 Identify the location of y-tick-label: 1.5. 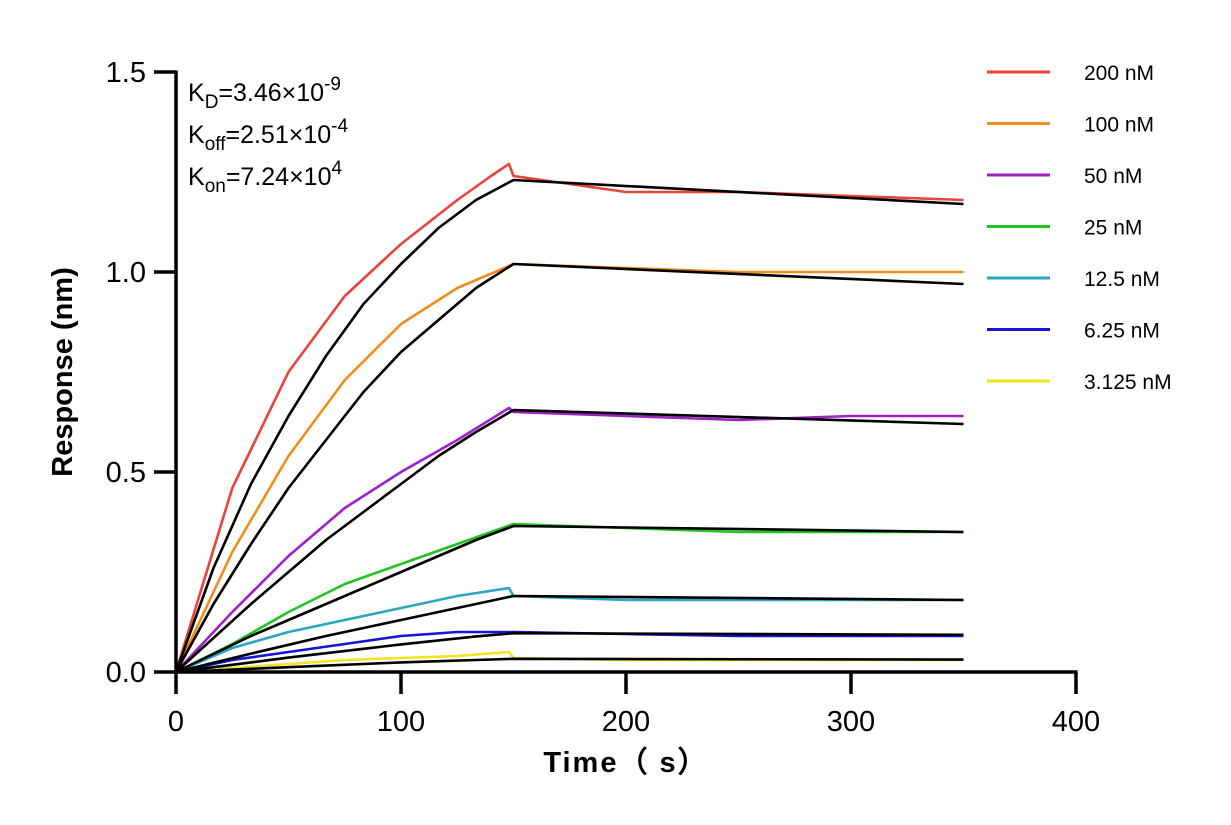
(126, 73).